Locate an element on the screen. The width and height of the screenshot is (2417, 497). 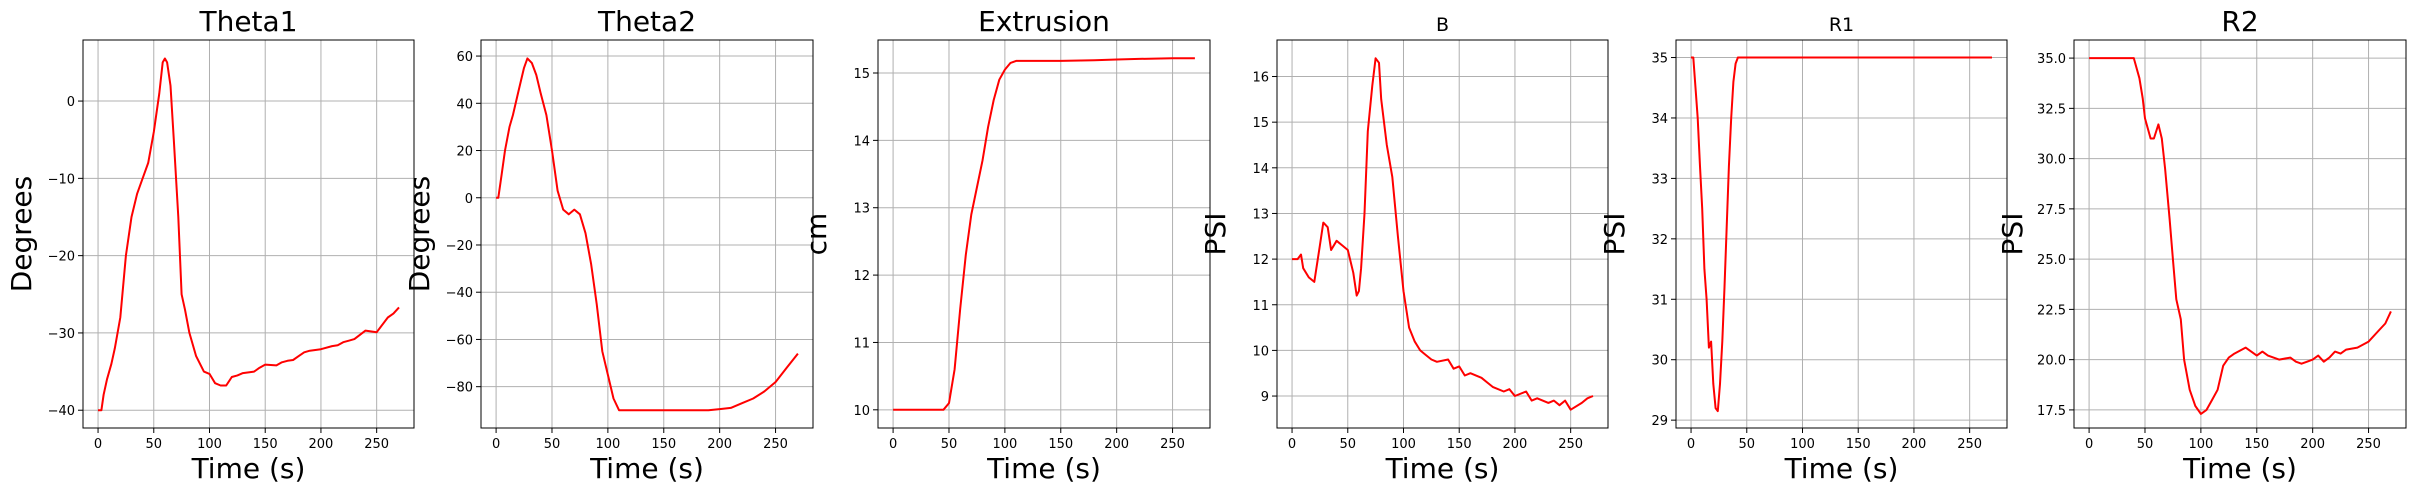
y-tick-label: 22.5 is located at coordinates (2051, 310).